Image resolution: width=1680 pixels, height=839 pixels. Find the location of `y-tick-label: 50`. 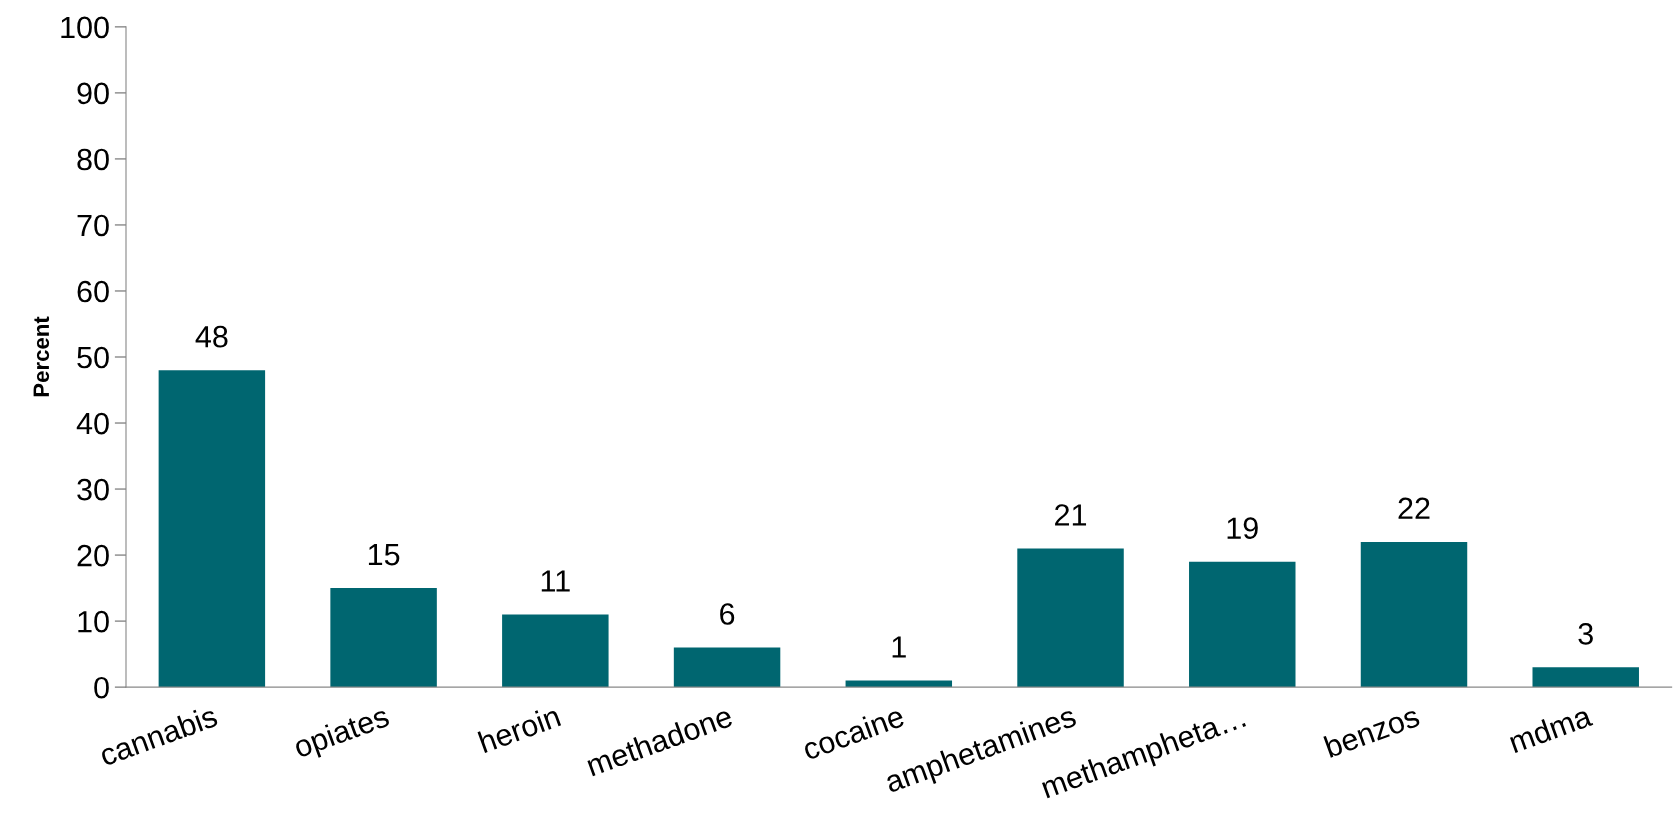

y-tick-label: 50 is located at coordinates (93, 357).